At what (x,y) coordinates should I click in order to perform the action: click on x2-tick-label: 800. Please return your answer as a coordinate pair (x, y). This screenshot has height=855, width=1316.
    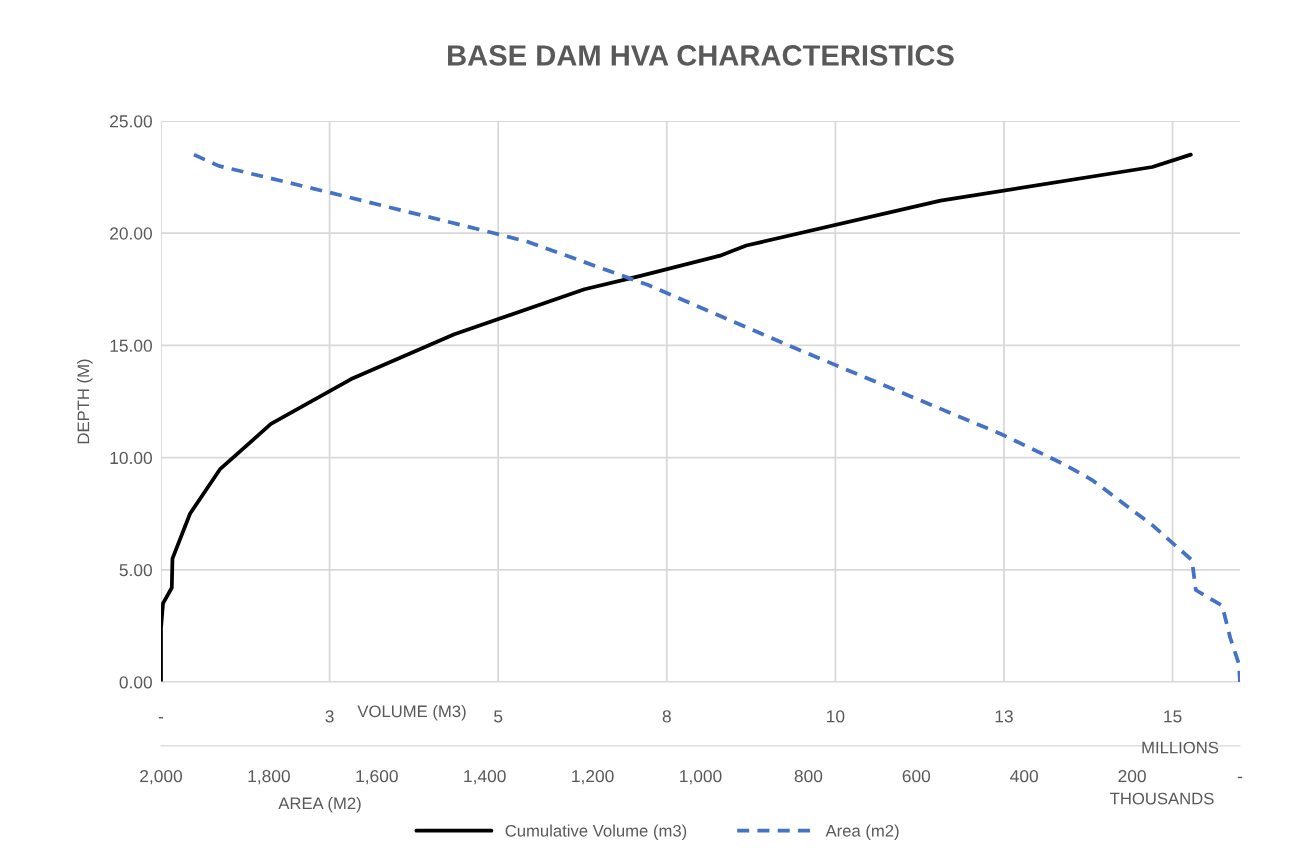
    Looking at the image, I should click on (808, 776).